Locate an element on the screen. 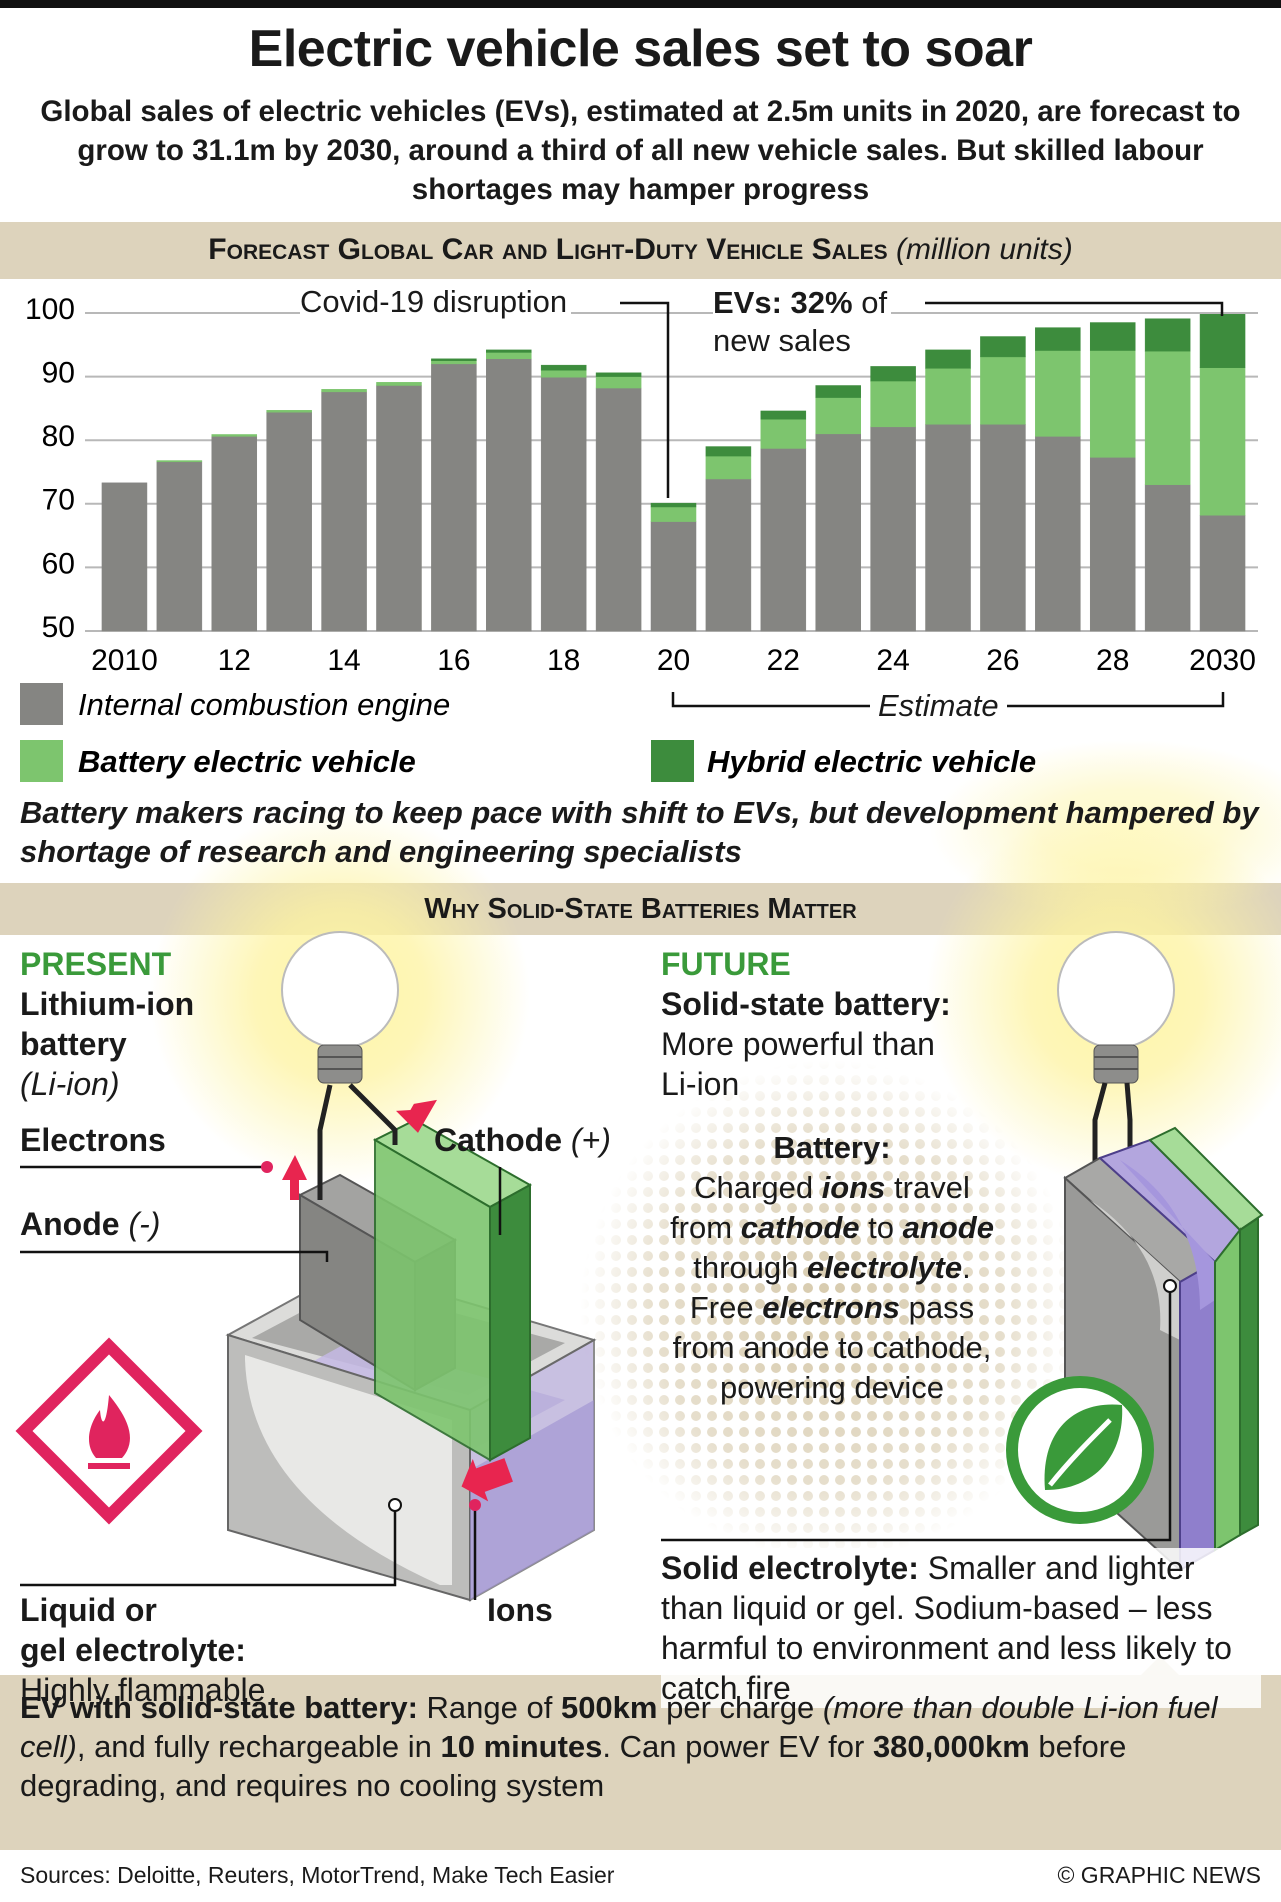 The image size is (1281, 1902). explanation-part: through is located at coordinates (750, 1267).